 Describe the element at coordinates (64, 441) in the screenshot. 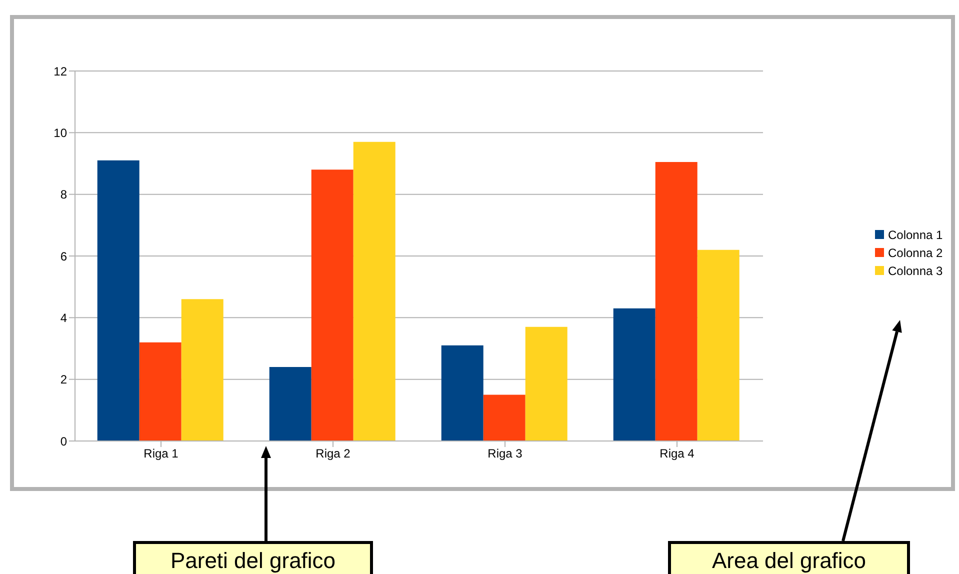

I see `y-tick-label: 0` at that location.